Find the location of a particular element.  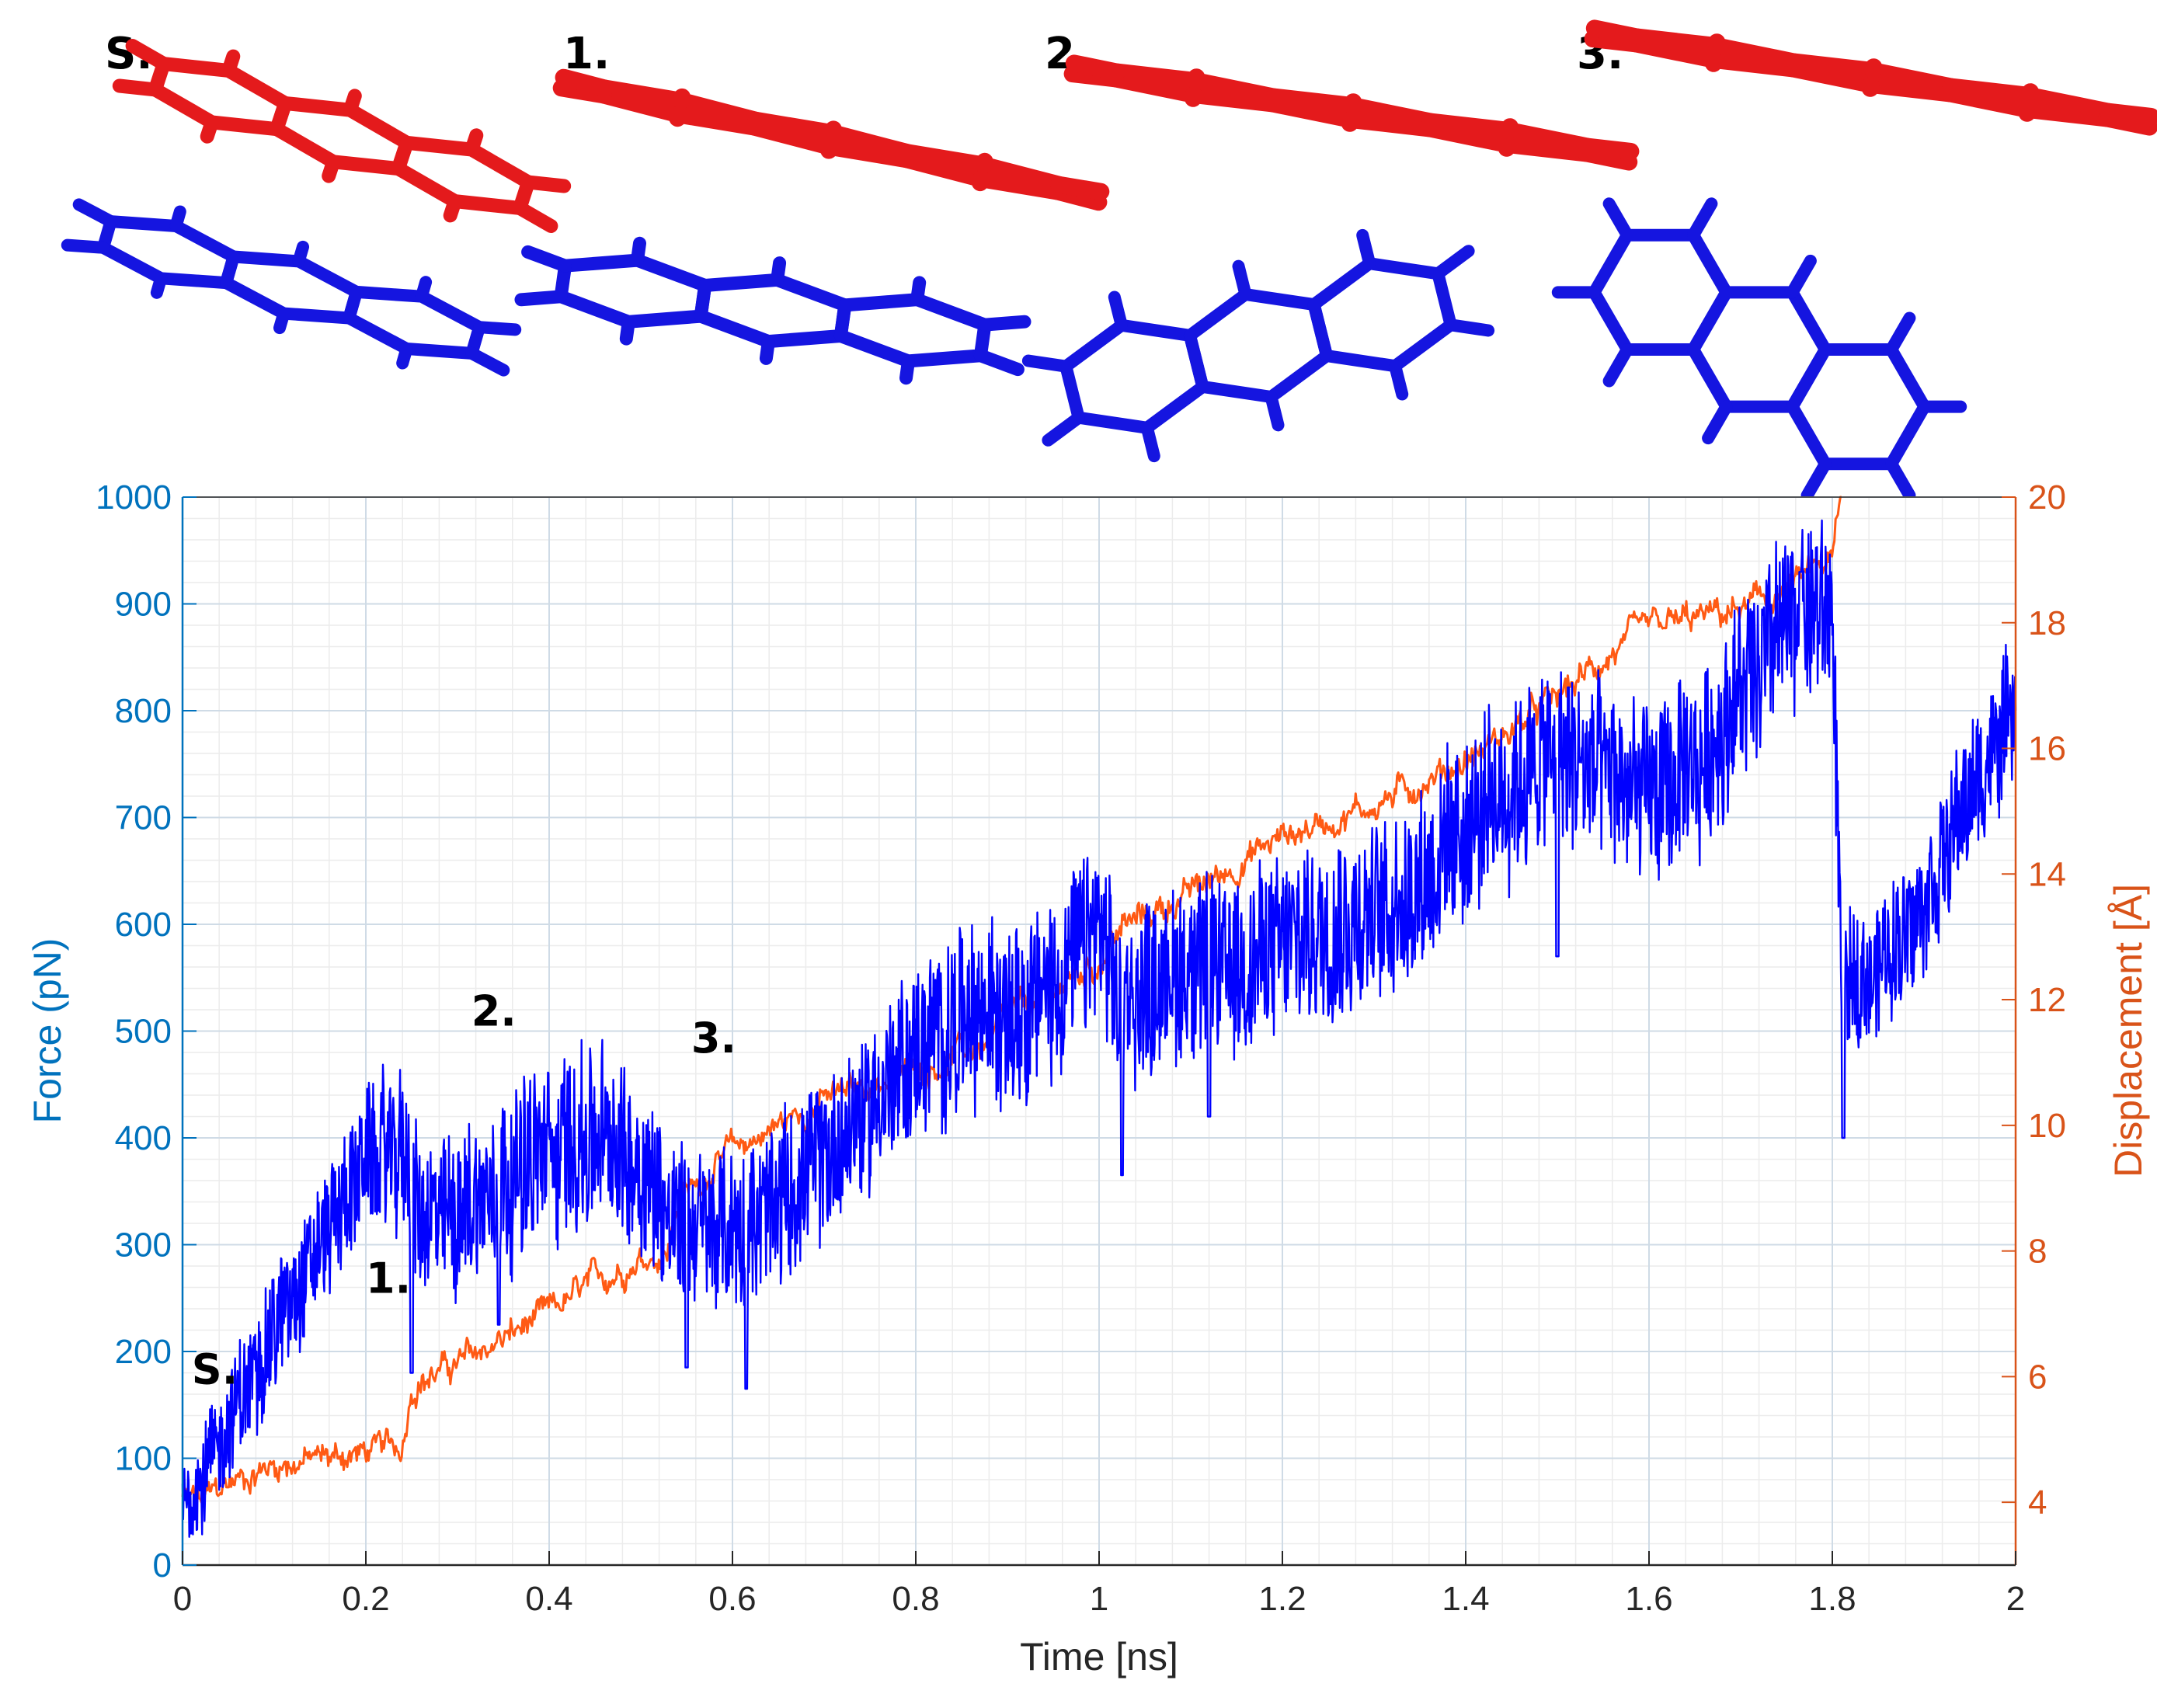

right-tick-label: 14 is located at coordinates (2047, 874).